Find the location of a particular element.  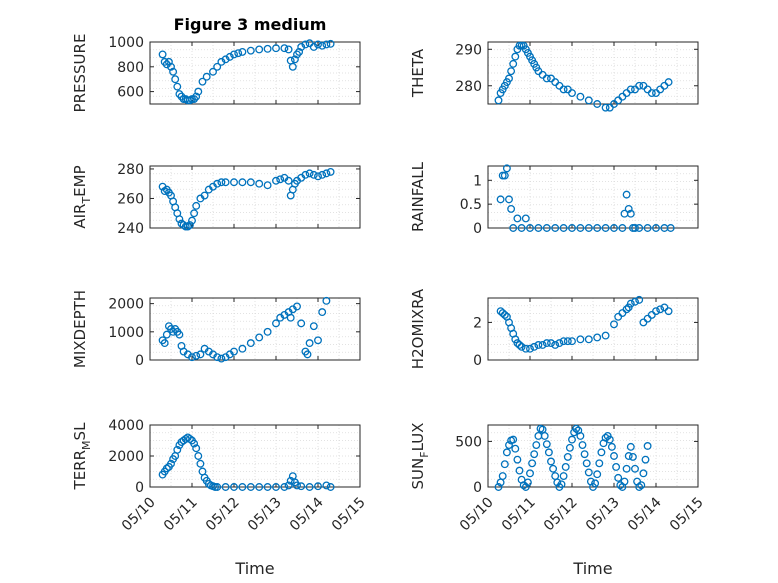

x-axis-label: Time is located at coordinates (254, 568).